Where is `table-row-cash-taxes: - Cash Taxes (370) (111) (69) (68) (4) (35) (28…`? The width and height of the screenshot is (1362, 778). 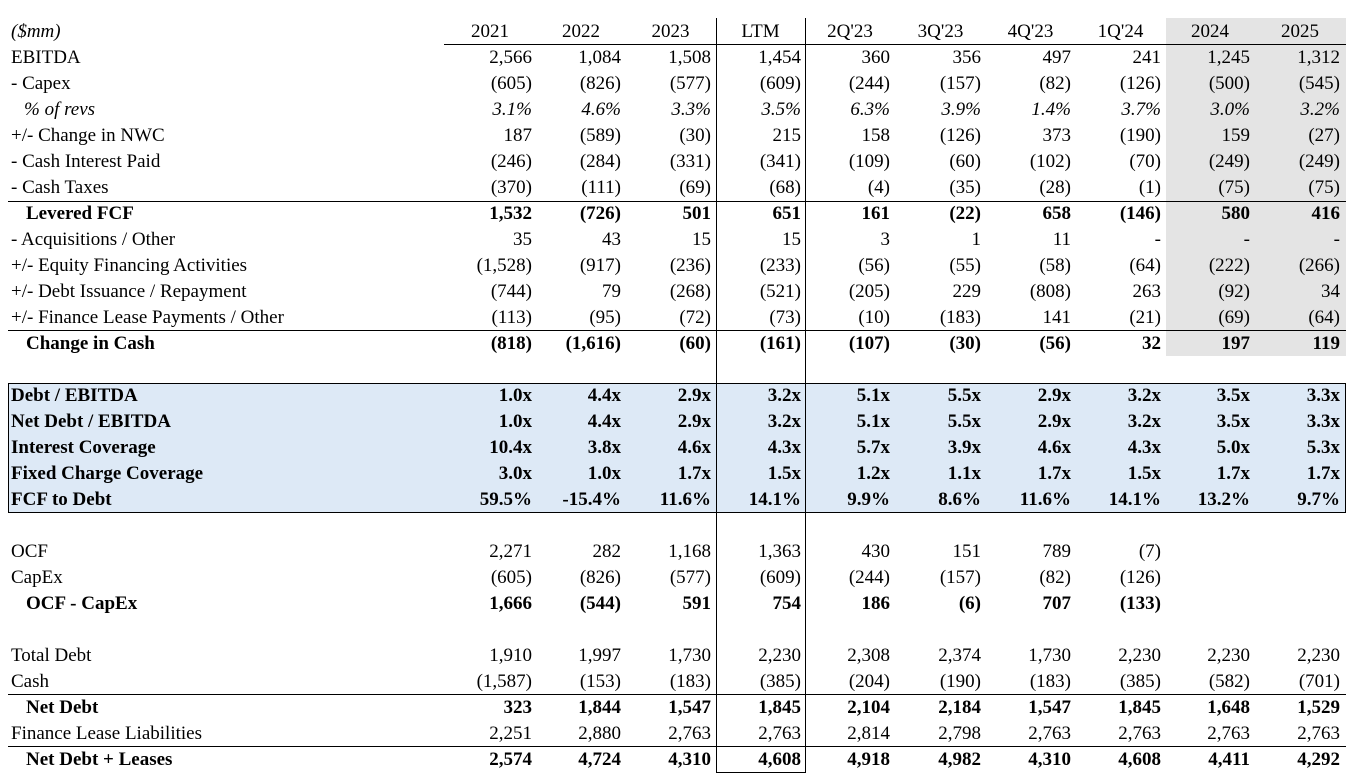 table-row-cash-taxes: - Cash Taxes (370) (111) (69) (68) (4) (35) (28… is located at coordinates (681, 188).